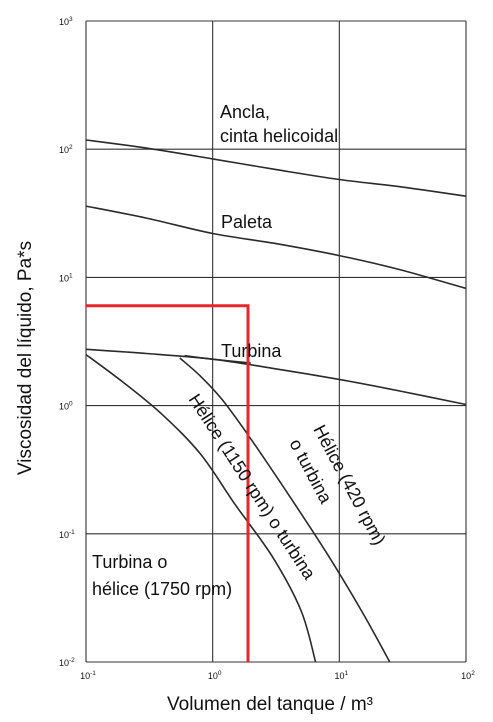 The width and height of the screenshot is (493, 722). I want to click on y-tick-label-2: 10⁰, so click(66, 406).